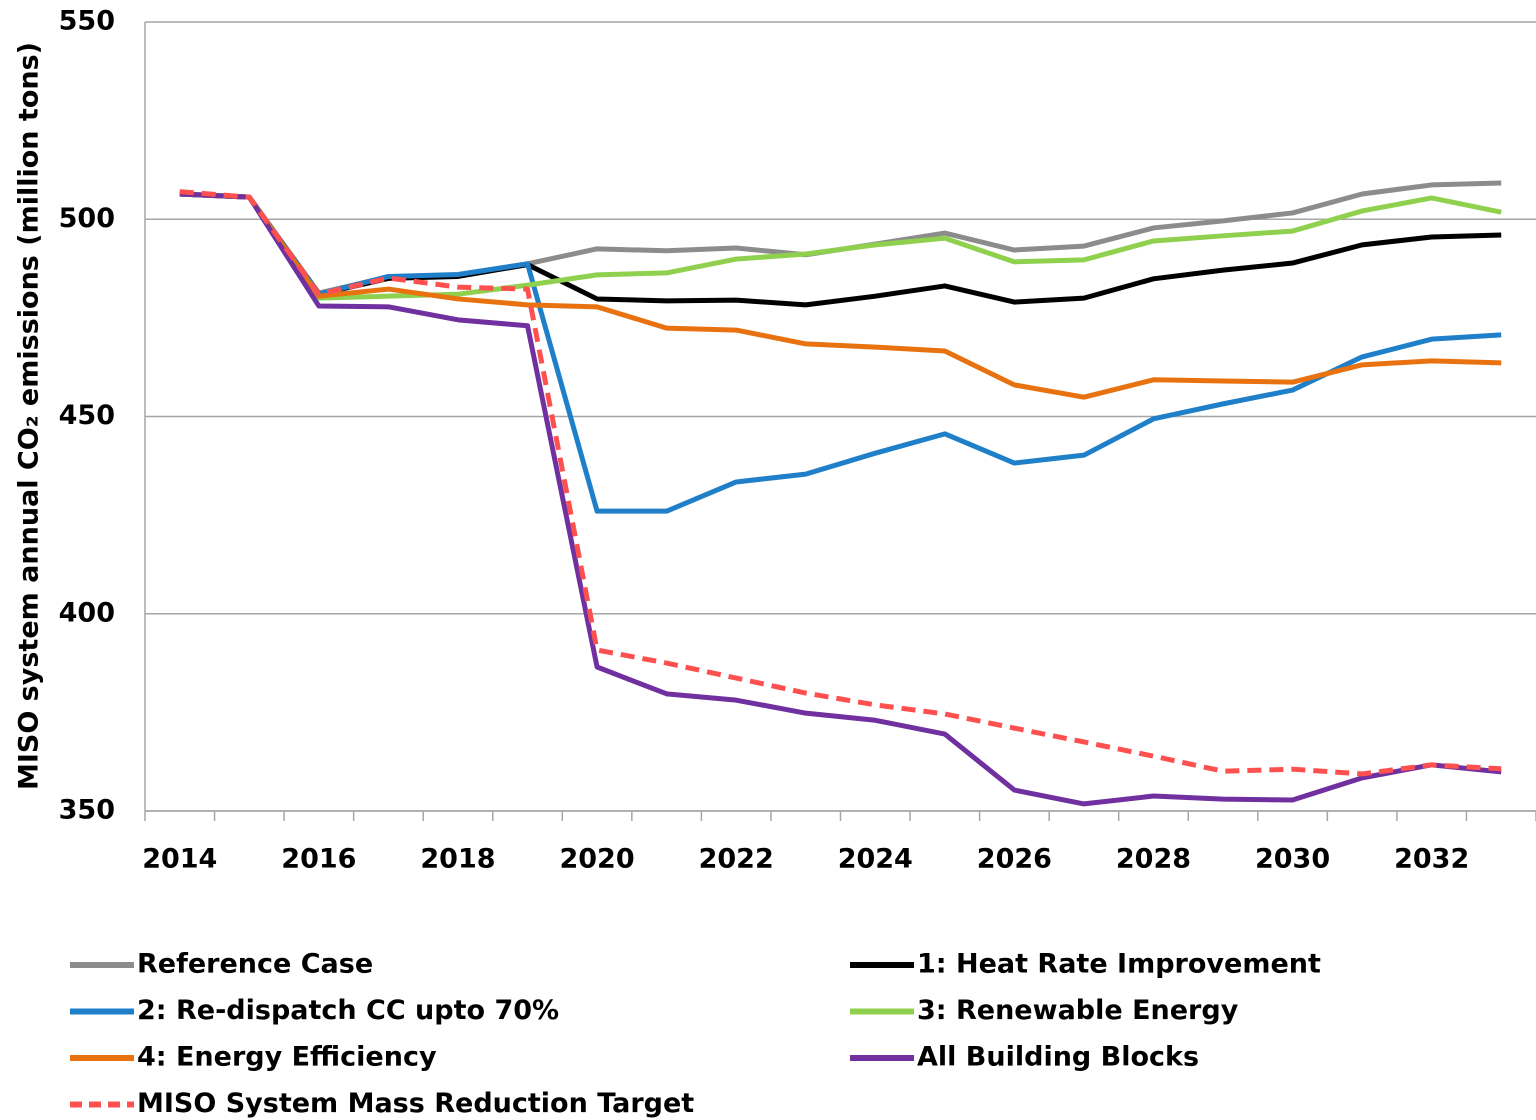 The width and height of the screenshot is (1536, 1120). What do you see at coordinates (87, 612) in the screenshot?
I see `y-tick-label: 400` at bounding box center [87, 612].